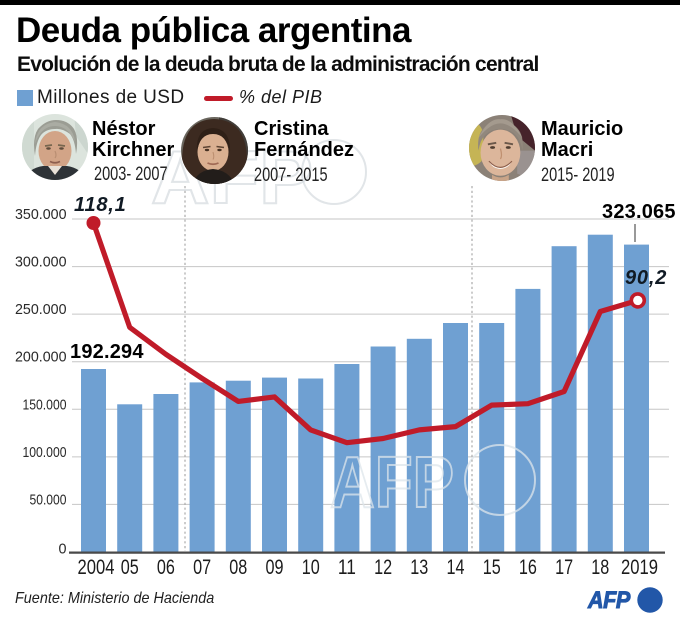  What do you see at coordinates (275, 567) in the screenshot?
I see `svg-text: 09` at bounding box center [275, 567].